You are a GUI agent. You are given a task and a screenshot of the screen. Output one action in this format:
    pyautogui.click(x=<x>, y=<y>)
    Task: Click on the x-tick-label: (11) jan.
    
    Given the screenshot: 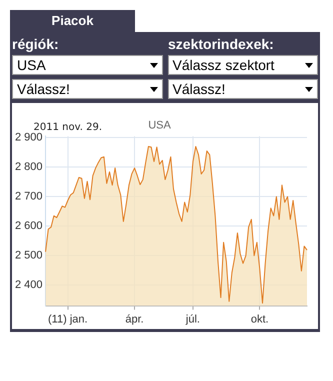 What is the action you would take?
    pyautogui.click(x=68, y=319)
    